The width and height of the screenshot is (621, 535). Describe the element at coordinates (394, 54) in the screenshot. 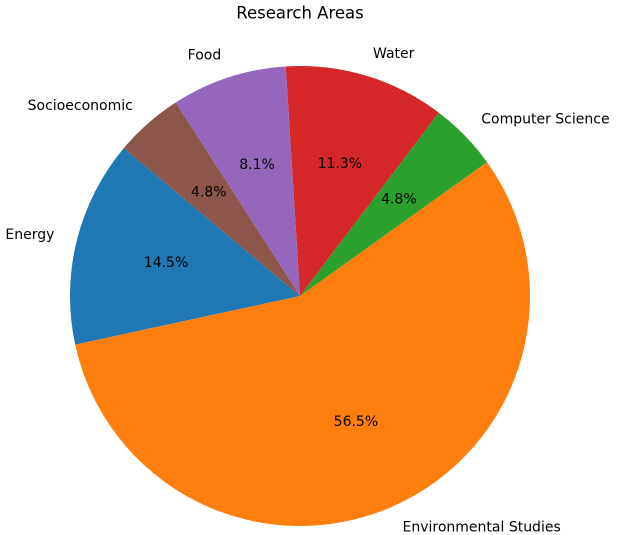

I see `slice-label: Water` at that location.